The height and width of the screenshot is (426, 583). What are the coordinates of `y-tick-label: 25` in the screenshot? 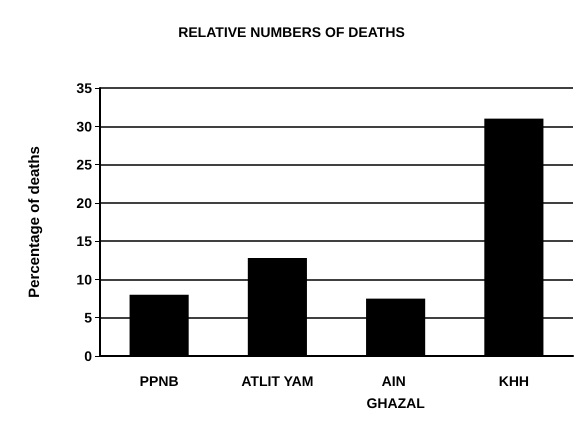 It's located at (84, 164).